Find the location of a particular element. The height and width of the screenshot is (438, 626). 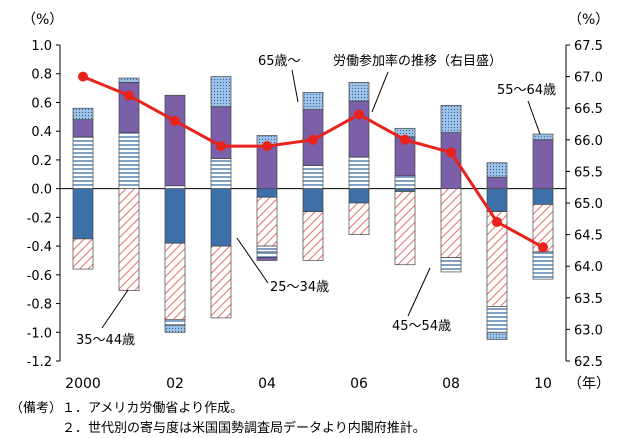

left-tick-label: -0.4 is located at coordinates (39, 247).